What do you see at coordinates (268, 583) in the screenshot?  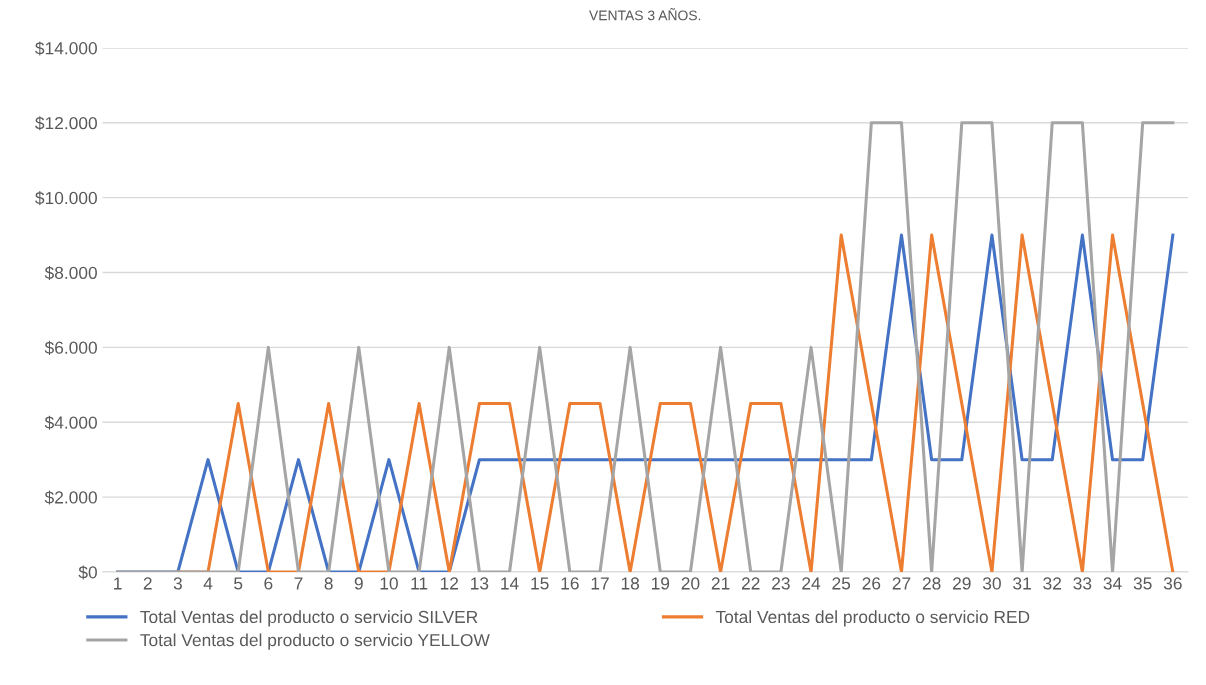 I see `x-tick-label: 6` at bounding box center [268, 583].